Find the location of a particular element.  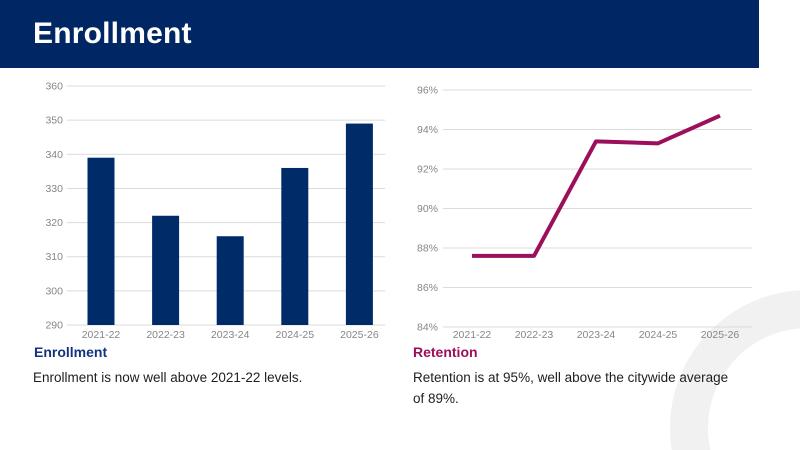

y-tick-label: 340 is located at coordinates (54, 155).